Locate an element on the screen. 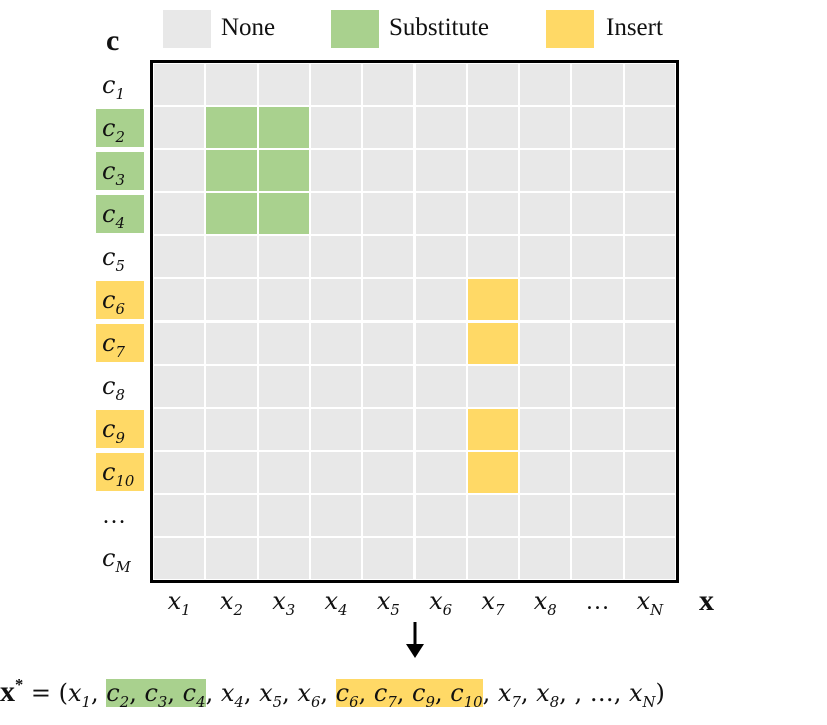  row-label: cM is located at coordinates (116, 560).